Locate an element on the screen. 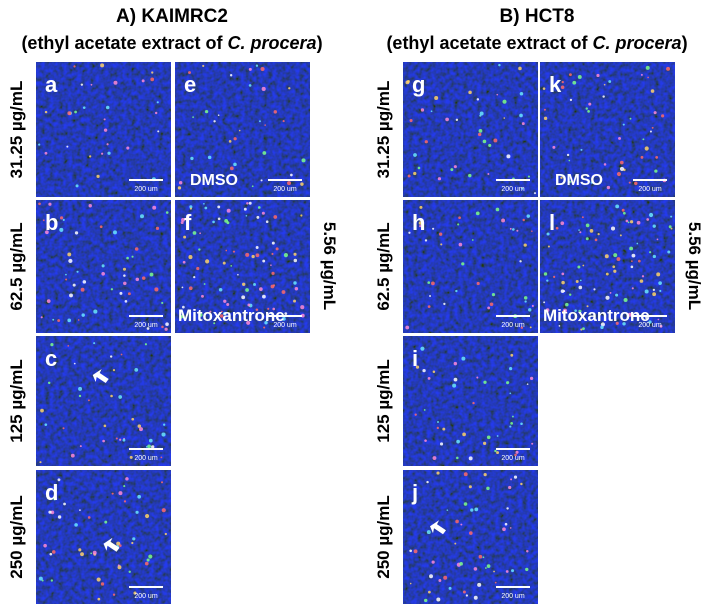  micrograph-panel: g 200 um is located at coordinates (470, 129).